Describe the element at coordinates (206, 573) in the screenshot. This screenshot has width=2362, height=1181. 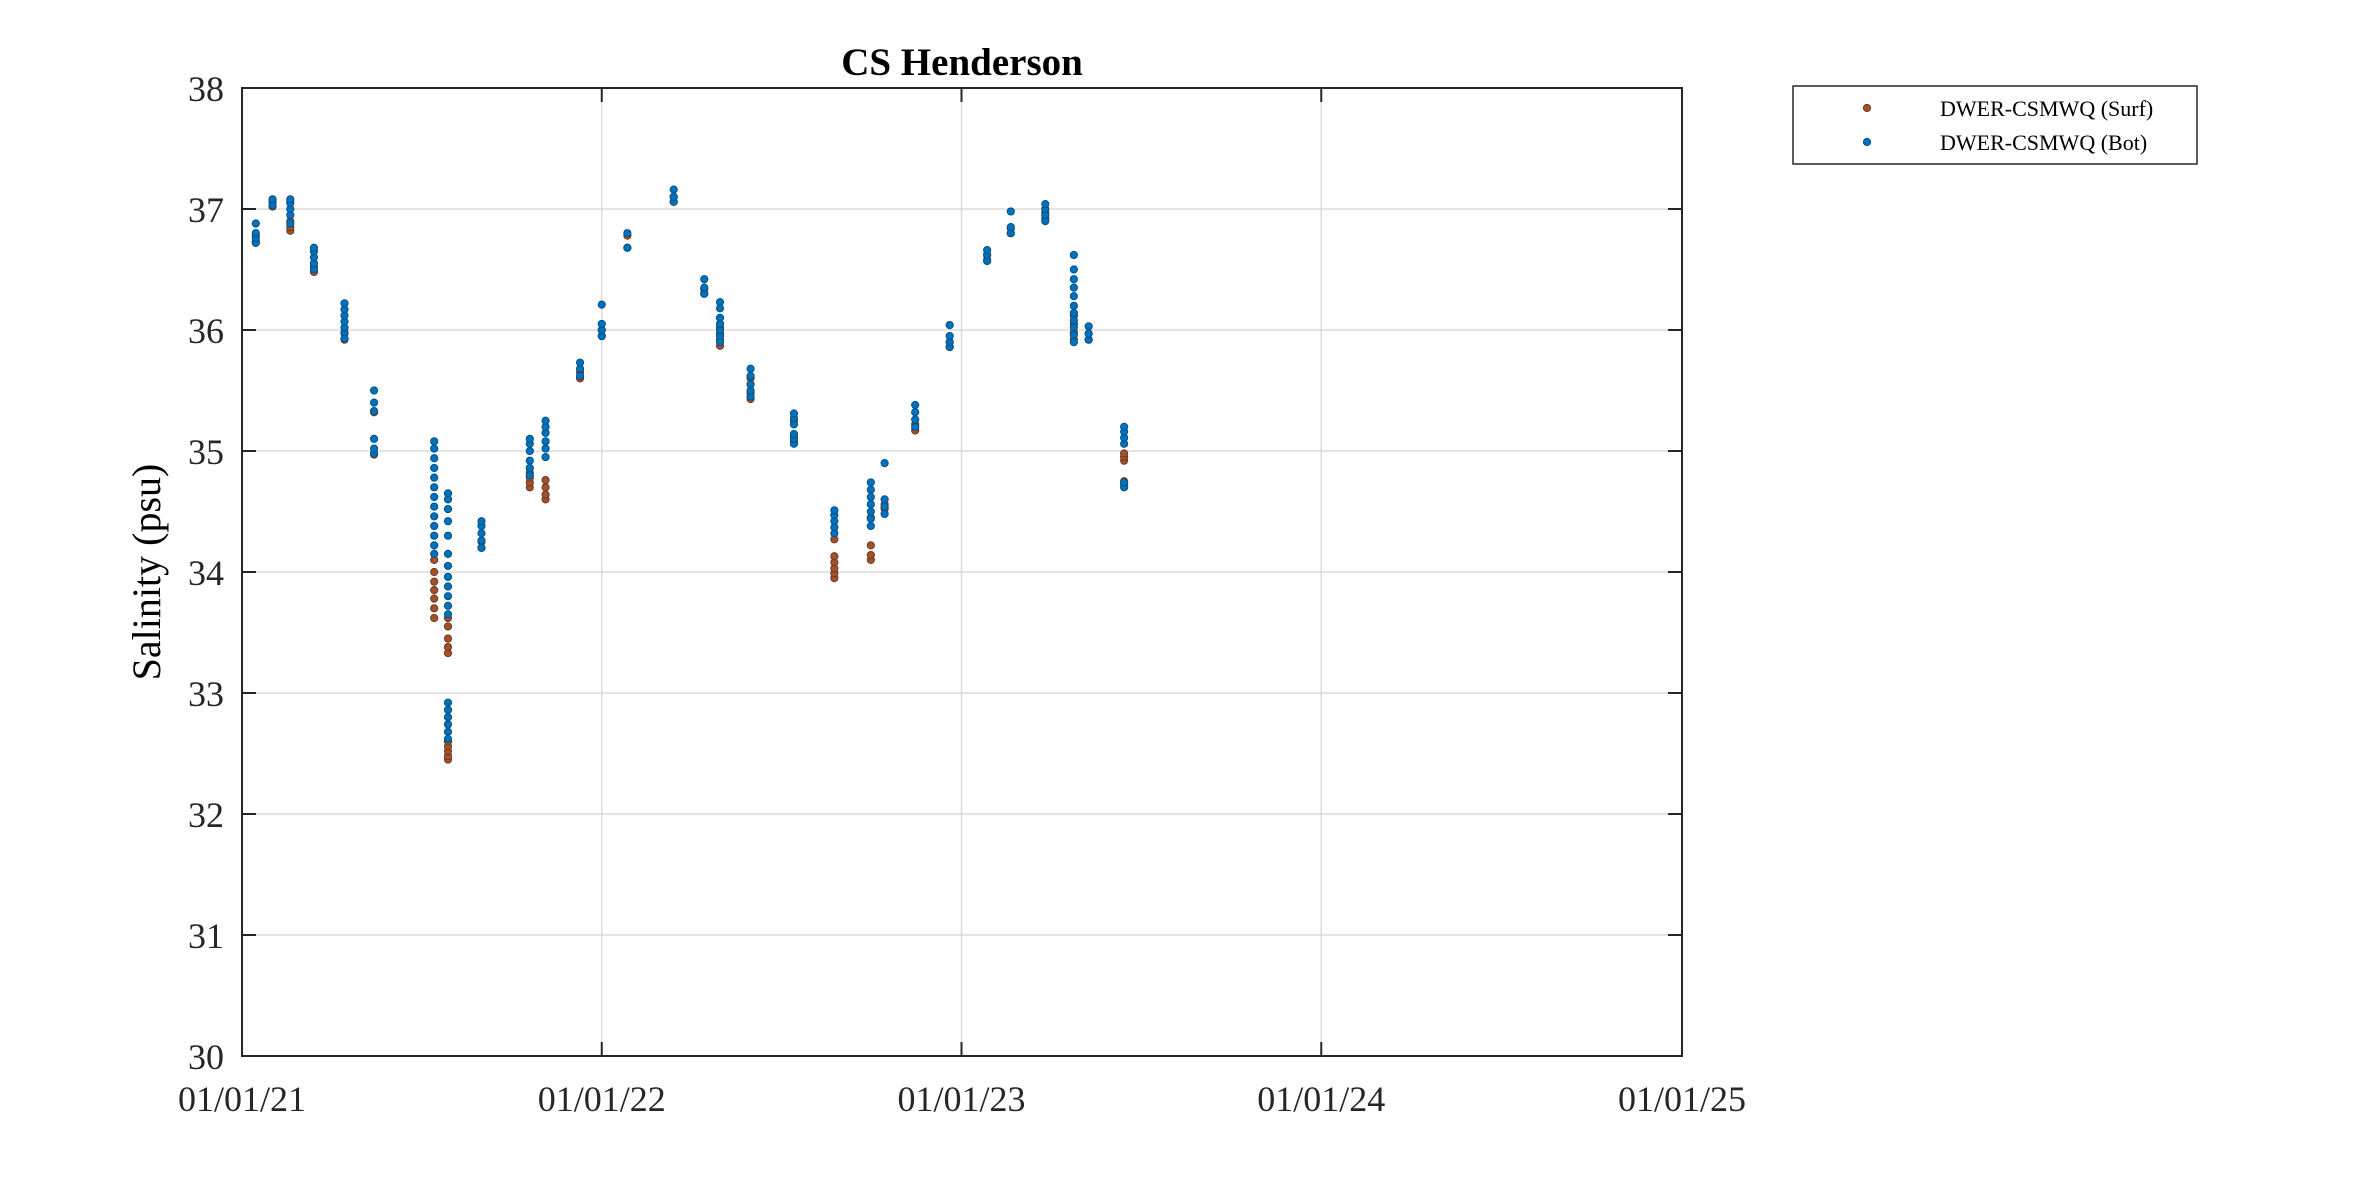
I see `y-tick-labels: 30 31 32 33 34 35 36 37 38` at that location.